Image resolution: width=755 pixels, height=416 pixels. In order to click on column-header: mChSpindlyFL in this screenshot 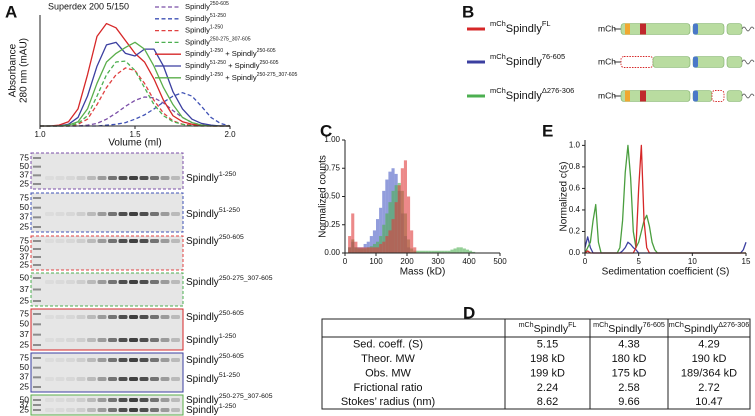, I will do `click(548, 328)`.